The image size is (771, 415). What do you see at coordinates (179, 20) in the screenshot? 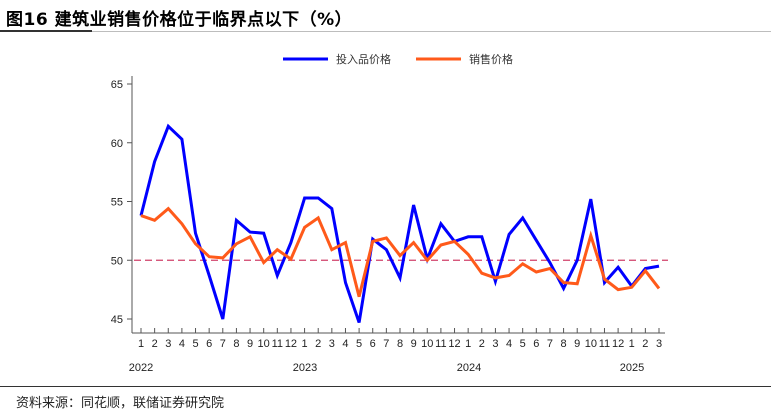
I see `figure-title: 图16 建筑业销售价格位于临界点以下（%）` at bounding box center [179, 20].